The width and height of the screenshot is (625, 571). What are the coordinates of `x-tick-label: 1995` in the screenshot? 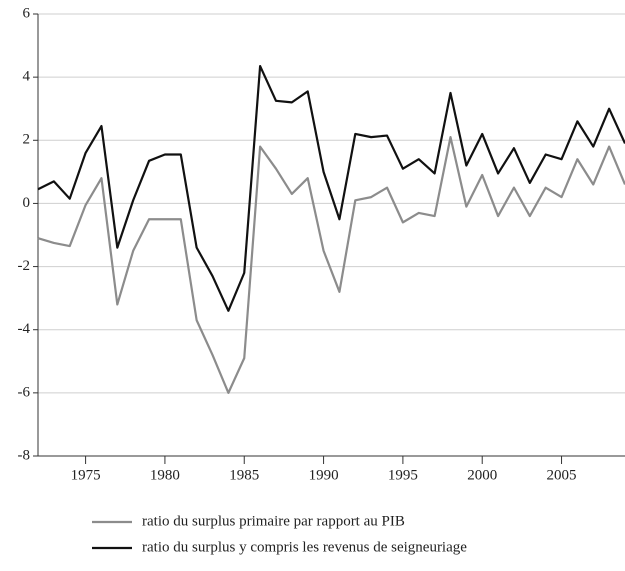 It's located at (403, 475).